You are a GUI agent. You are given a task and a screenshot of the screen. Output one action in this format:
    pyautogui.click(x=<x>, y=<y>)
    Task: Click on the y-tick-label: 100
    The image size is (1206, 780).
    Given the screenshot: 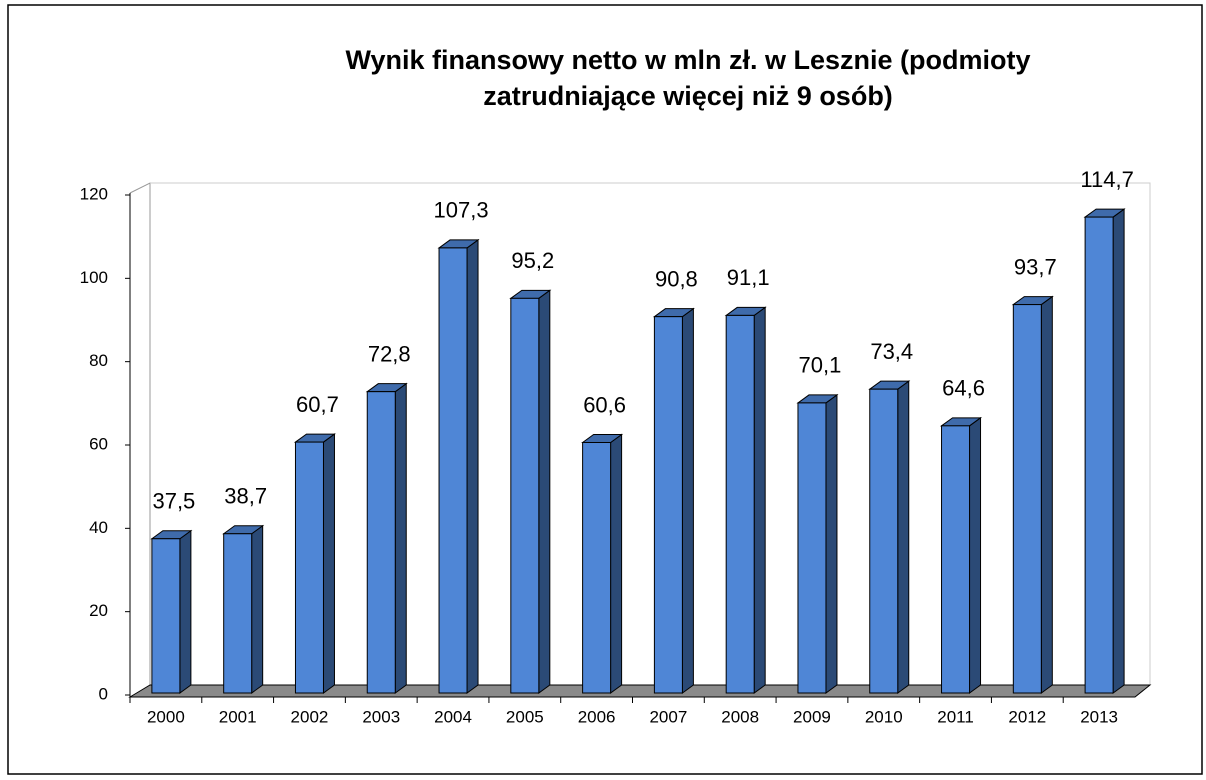 What is the action you would take?
    pyautogui.click(x=94, y=277)
    